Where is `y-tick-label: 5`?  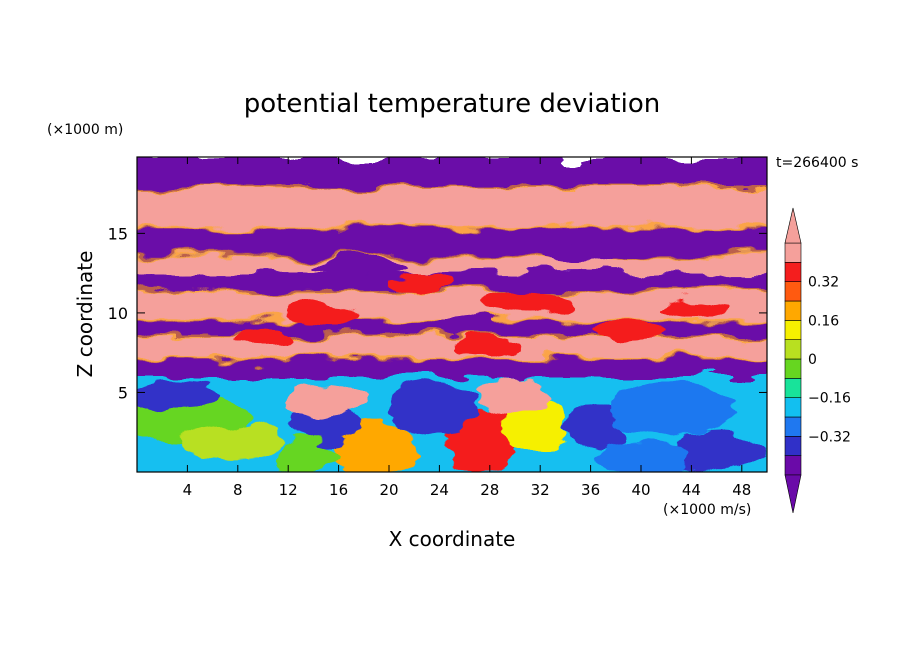
y-tick-label: 5 is located at coordinates (123, 392).